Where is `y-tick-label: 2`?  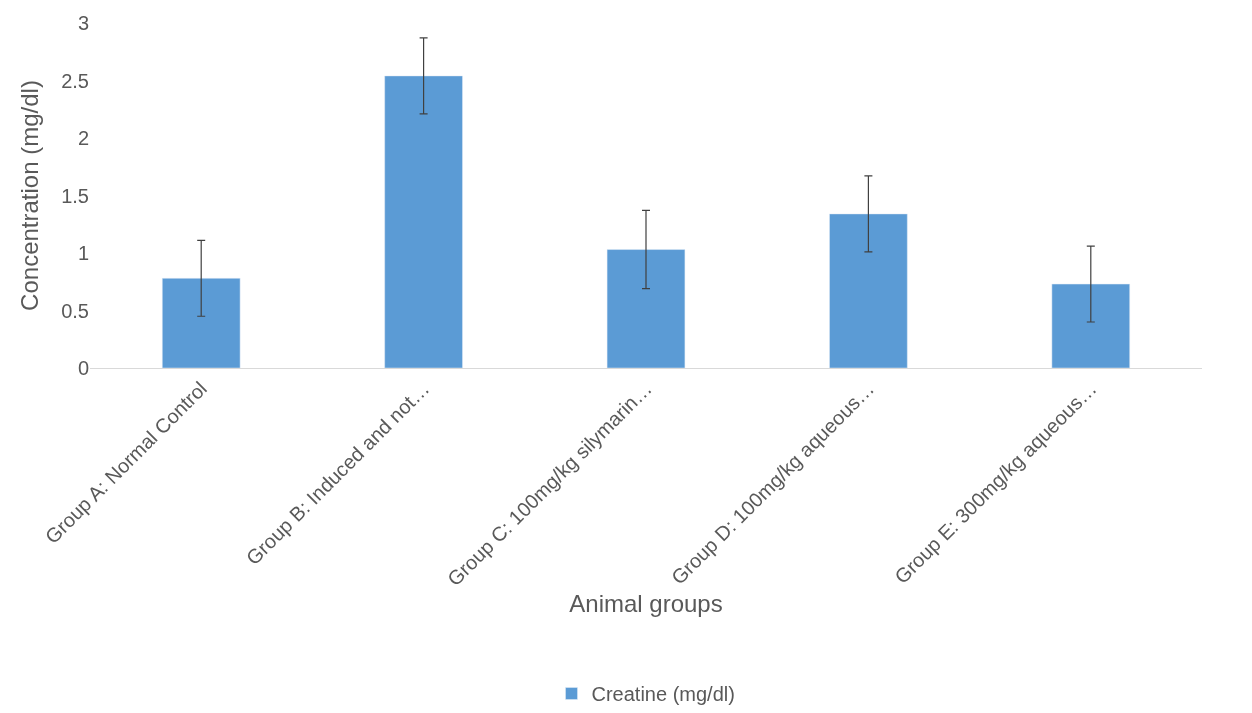 y-tick-label: 2 is located at coordinates (83, 138).